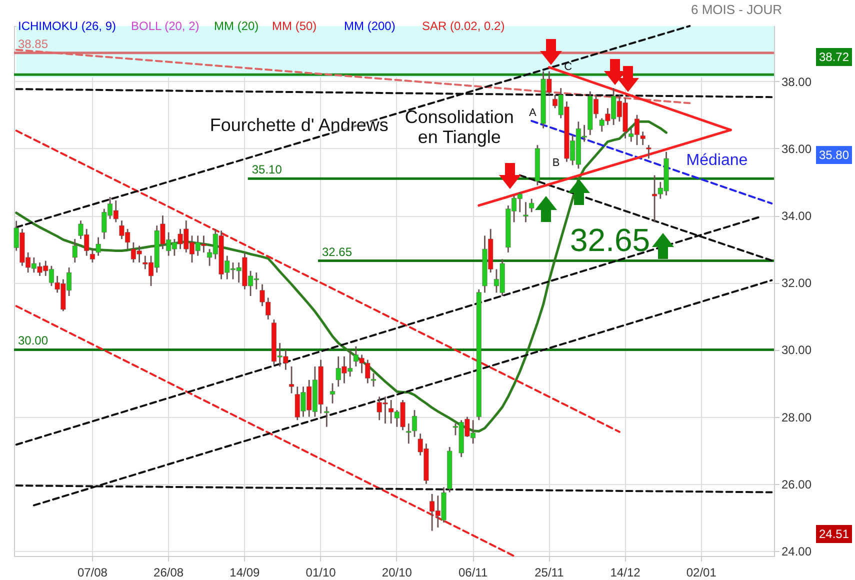 The image size is (855, 580). What do you see at coordinates (797, 149) in the screenshot?
I see `y-tick-label: 36.00` at bounding box center [797, 149].